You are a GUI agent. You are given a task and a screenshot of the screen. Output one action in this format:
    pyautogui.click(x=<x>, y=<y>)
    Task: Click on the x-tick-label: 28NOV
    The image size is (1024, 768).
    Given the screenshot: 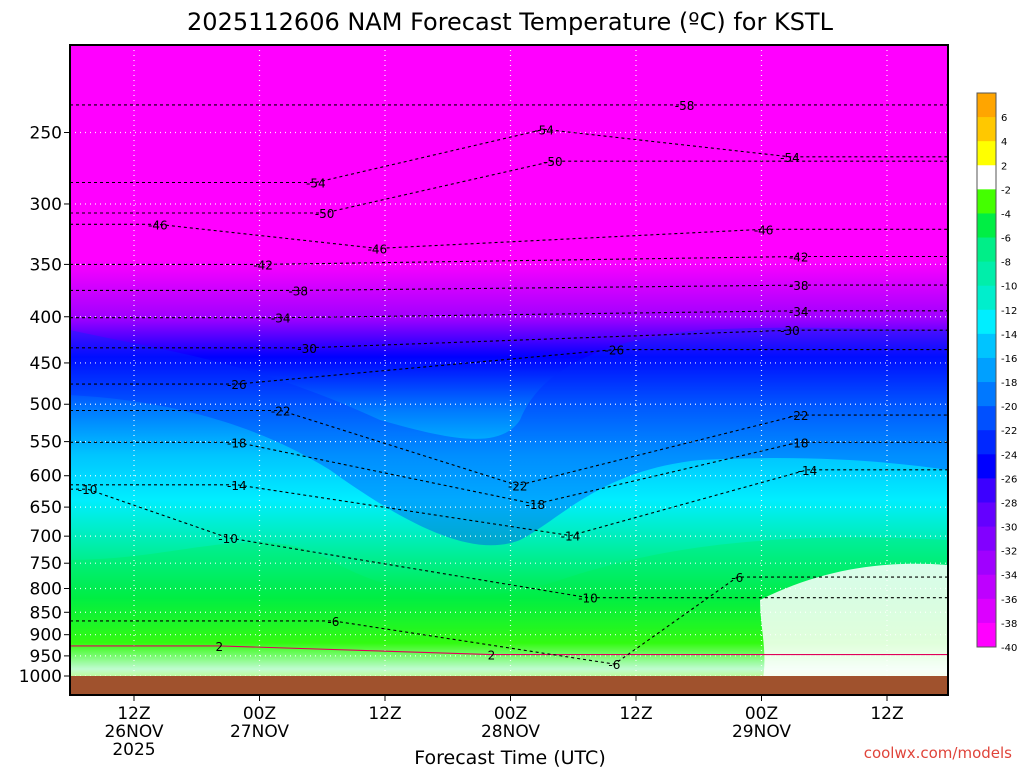 What is the action you would take?
    pyautogui.click(x=510, y=732)
    